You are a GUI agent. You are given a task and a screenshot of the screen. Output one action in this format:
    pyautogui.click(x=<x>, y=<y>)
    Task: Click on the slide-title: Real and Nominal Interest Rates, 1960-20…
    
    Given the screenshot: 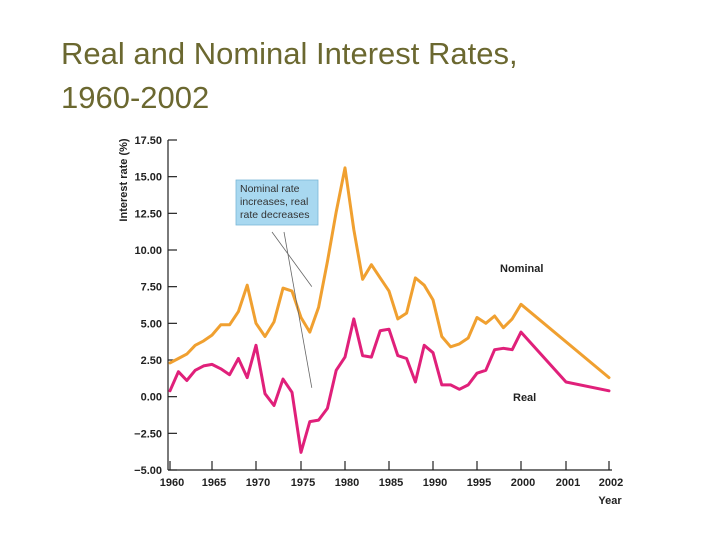 What is the action you would take?
    pyautogui.click(x=361, y=76)
    